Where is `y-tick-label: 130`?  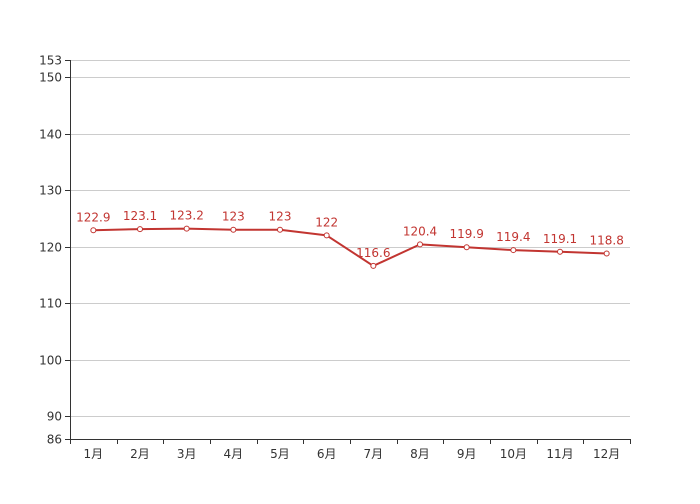 y-tick-label: 130 is located at coordinates (50, 191).